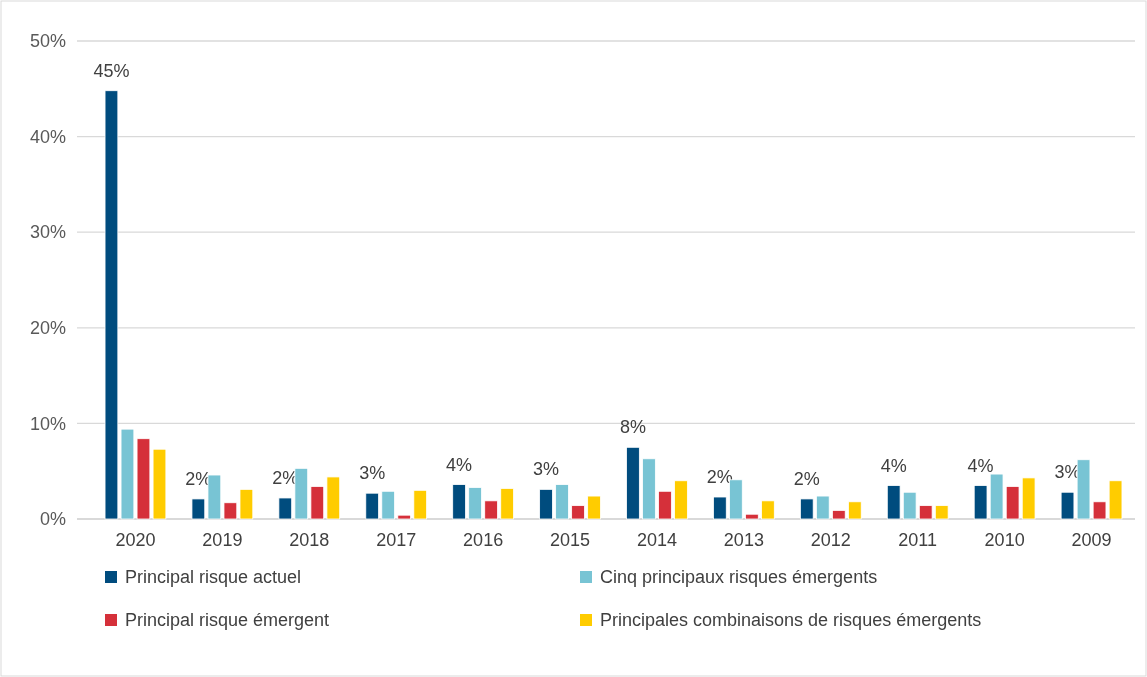 This screenshot has height=677, width=1147. Describe the element at coordinates (47, 41) in the screenshot. I see `y-tick-label: 50%` at that location.